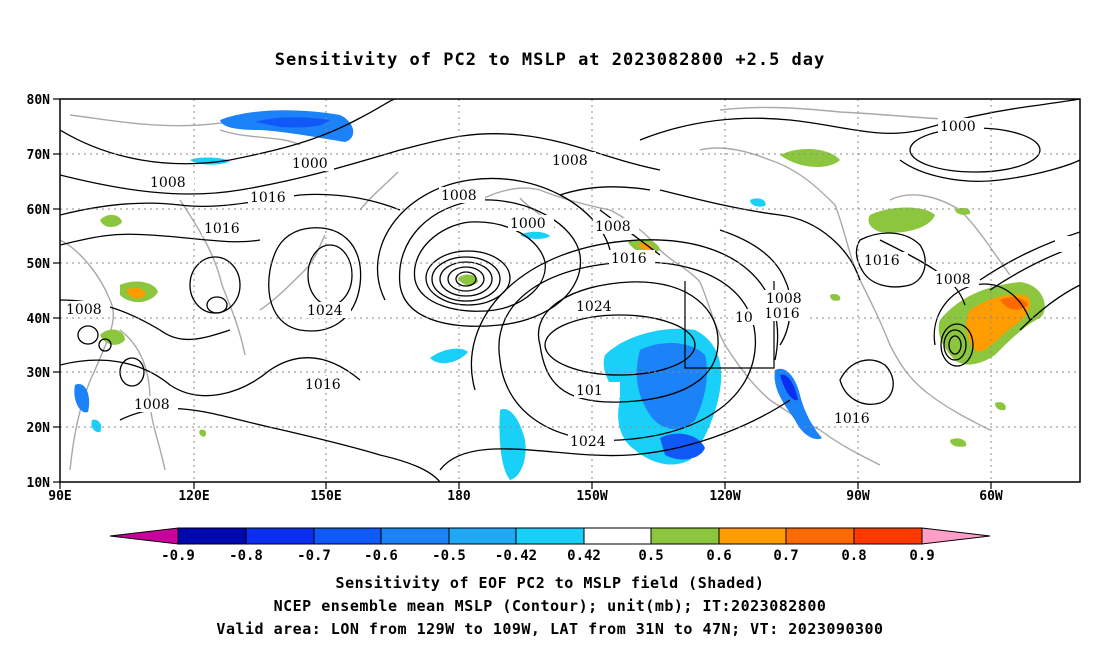 The width and height of the screenshot is (1100, 650). I want to click on colorbar-label: -0.5, so click(449, 556).